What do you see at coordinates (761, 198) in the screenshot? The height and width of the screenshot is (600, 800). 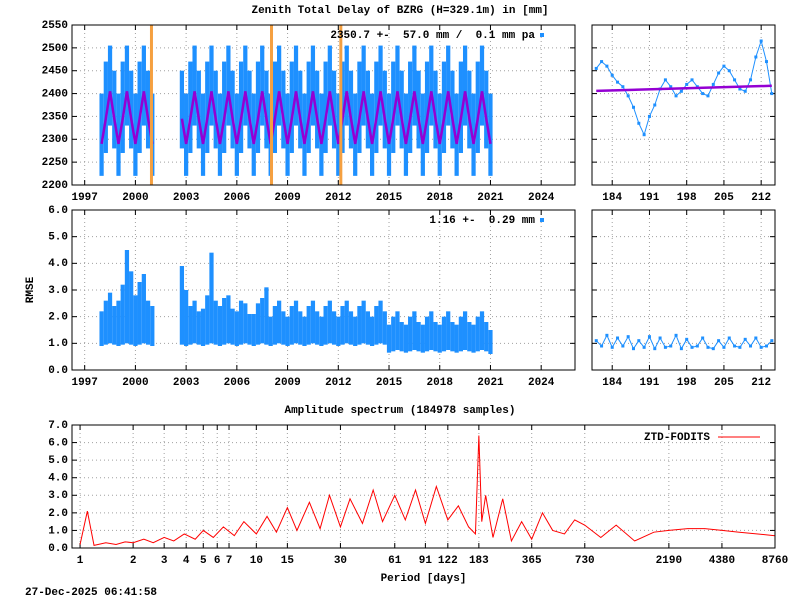 I see `x-tick-label: 212` at bounding box center [761, 198].